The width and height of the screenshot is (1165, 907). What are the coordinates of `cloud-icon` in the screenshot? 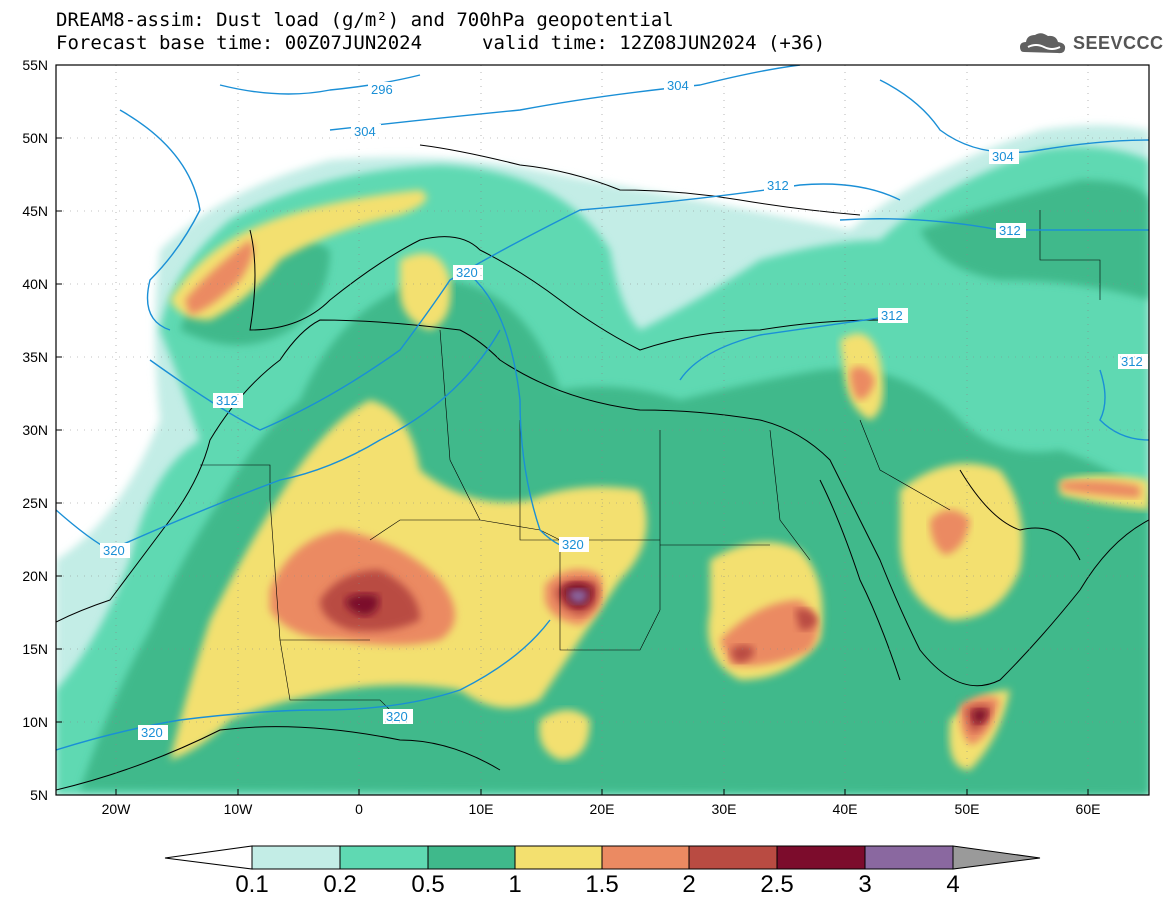 It's located at (1043, 43).